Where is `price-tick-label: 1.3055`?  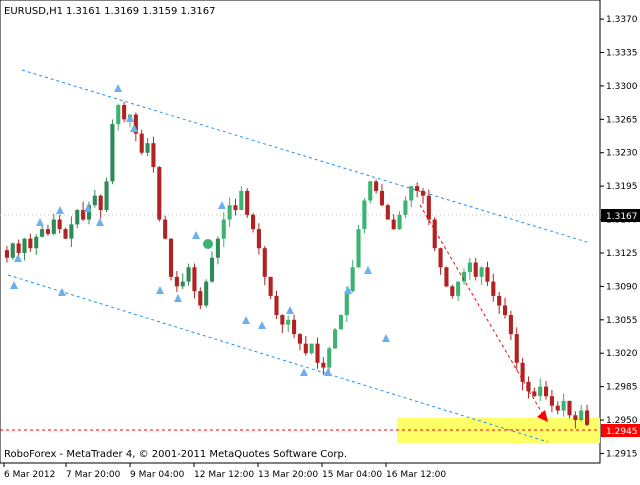
price-tick-label: 1.3055 is located at coordinates (622, 321).